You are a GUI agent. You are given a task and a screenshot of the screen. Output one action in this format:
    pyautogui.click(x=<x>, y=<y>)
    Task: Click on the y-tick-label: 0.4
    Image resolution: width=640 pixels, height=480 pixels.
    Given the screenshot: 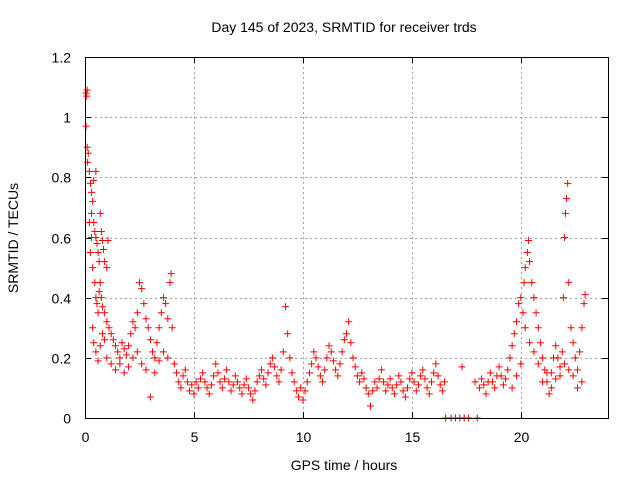 What is the action you would take?
    pyautogui.click(x=62, y=299)
    